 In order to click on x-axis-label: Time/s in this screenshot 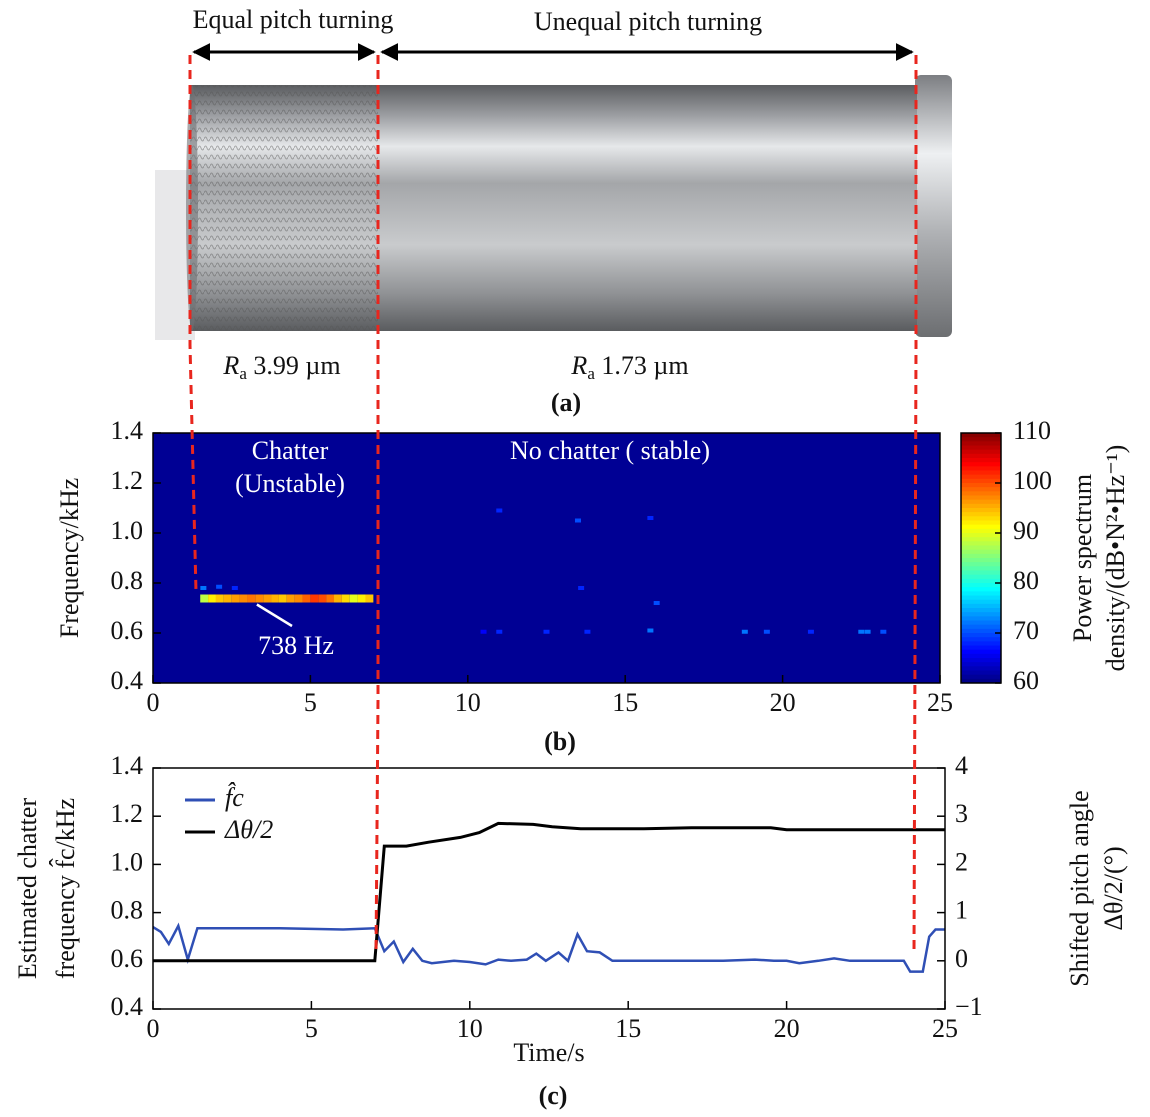, I will do `click(548, 1052)`.